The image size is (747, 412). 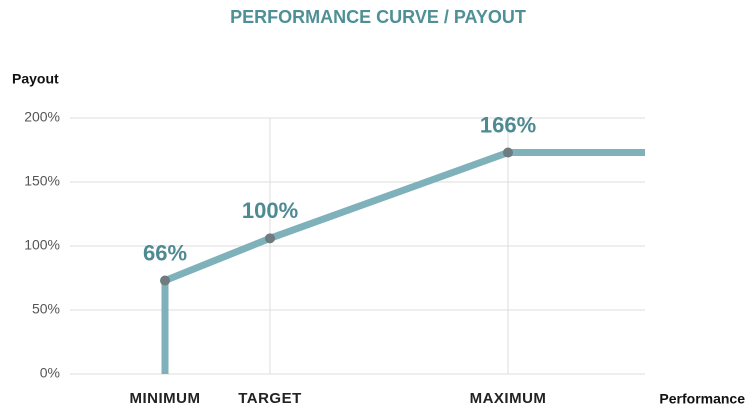 What do you see at coordinates (42, 245) in the screenshot?
I see `y-tick-label: 100%` at bounding box center [42, 245].